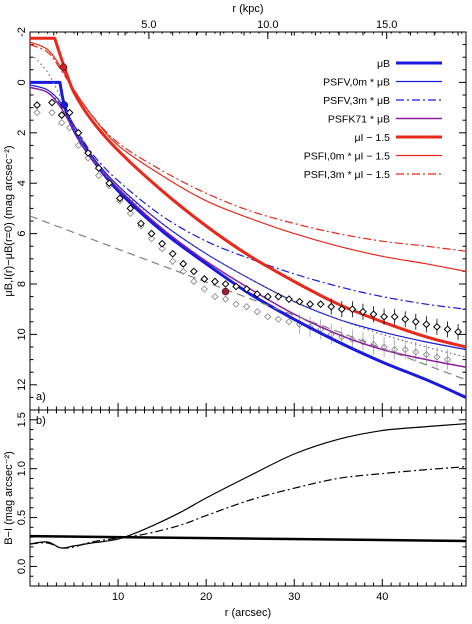  I want to click on b-y-tick-label: 0.5, so click(22, 517).